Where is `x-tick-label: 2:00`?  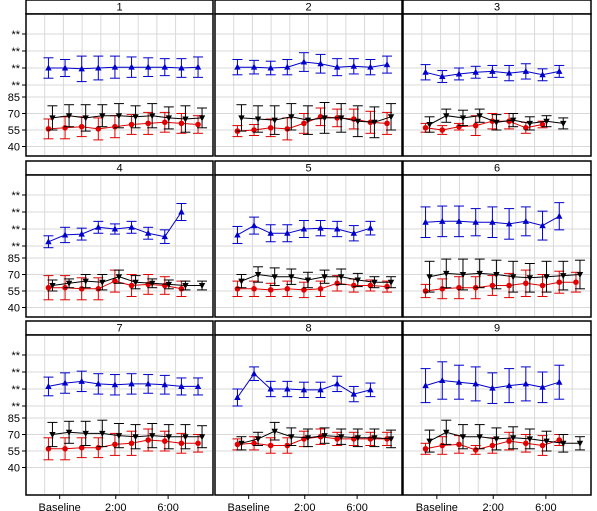
x-tick-label: 2:00 is located at coordinates (115, 506).